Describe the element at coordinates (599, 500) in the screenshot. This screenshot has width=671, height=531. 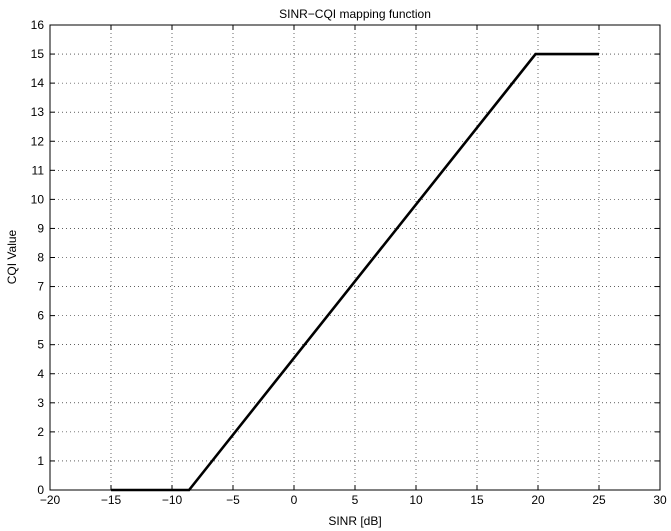
I see `x-tick-label: 25` at that location.